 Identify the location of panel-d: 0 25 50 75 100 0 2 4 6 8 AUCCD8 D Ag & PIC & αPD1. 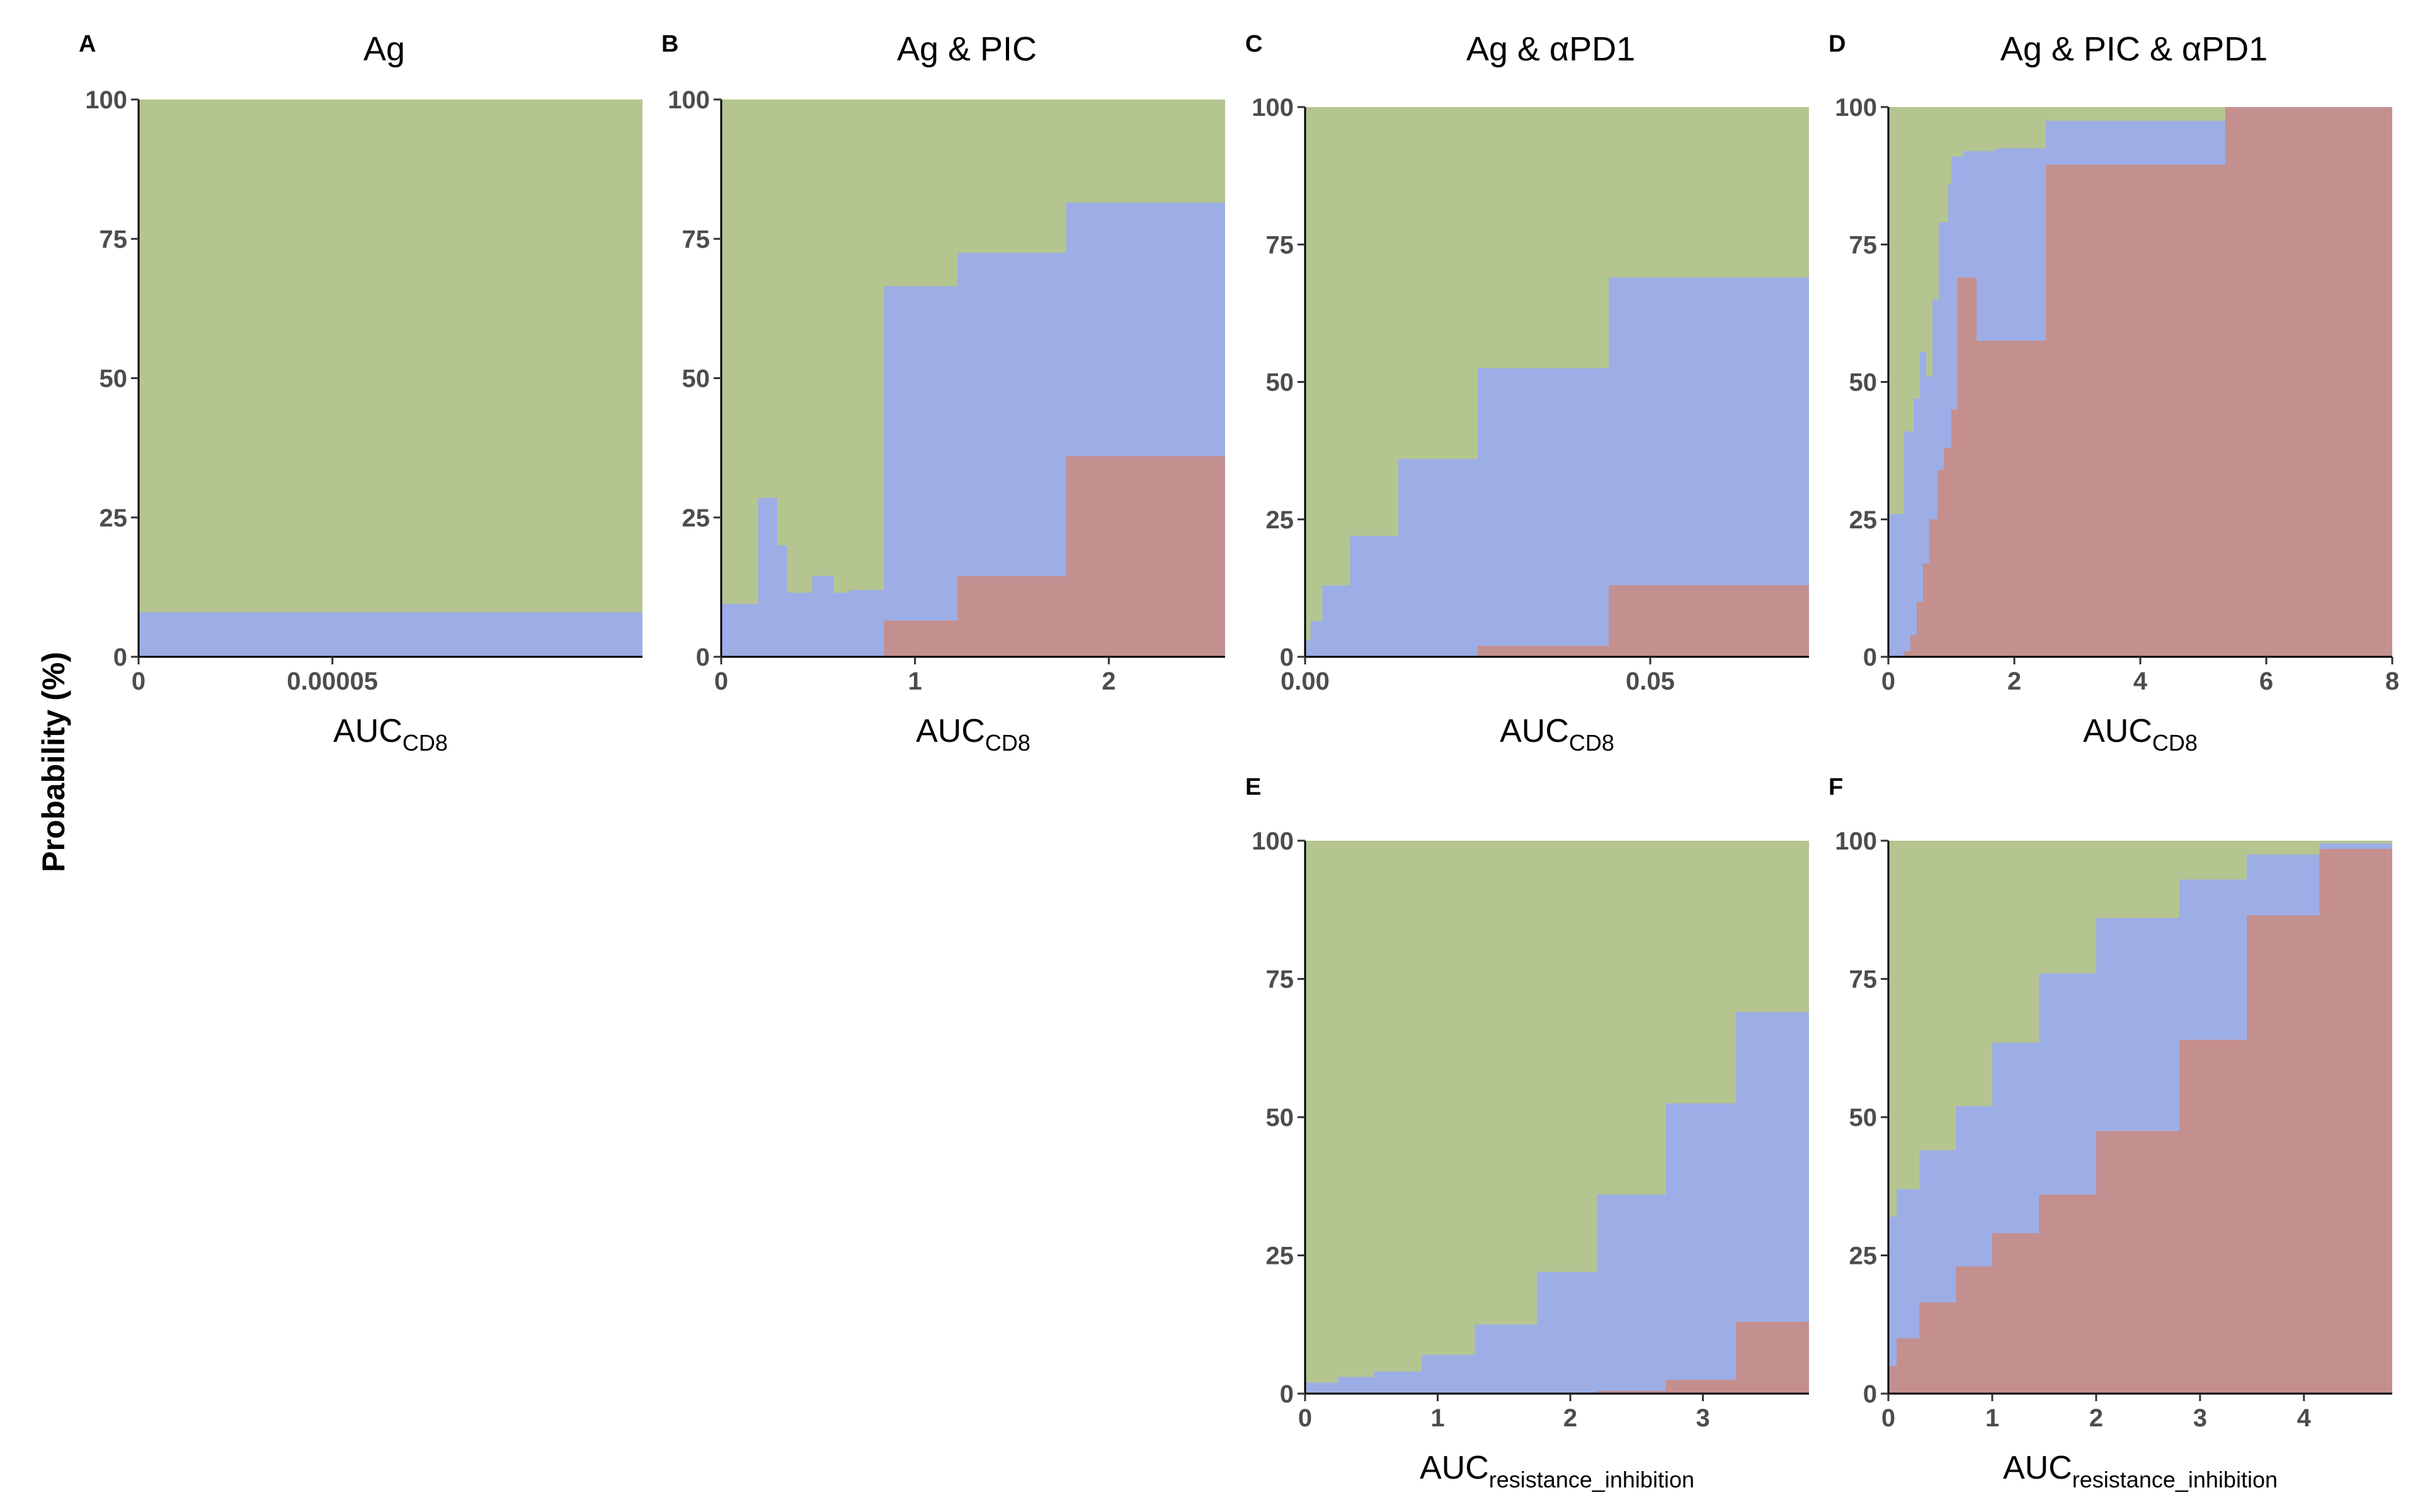
(2114, 393).